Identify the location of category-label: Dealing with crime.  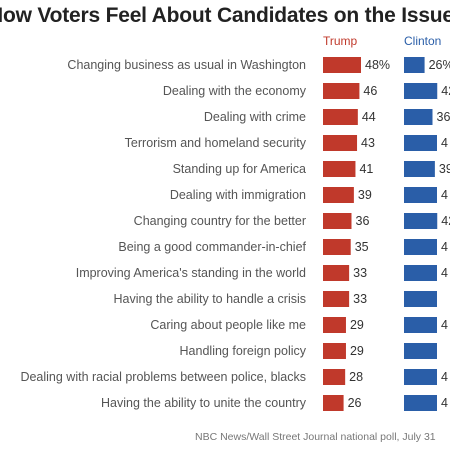
(255, 117).